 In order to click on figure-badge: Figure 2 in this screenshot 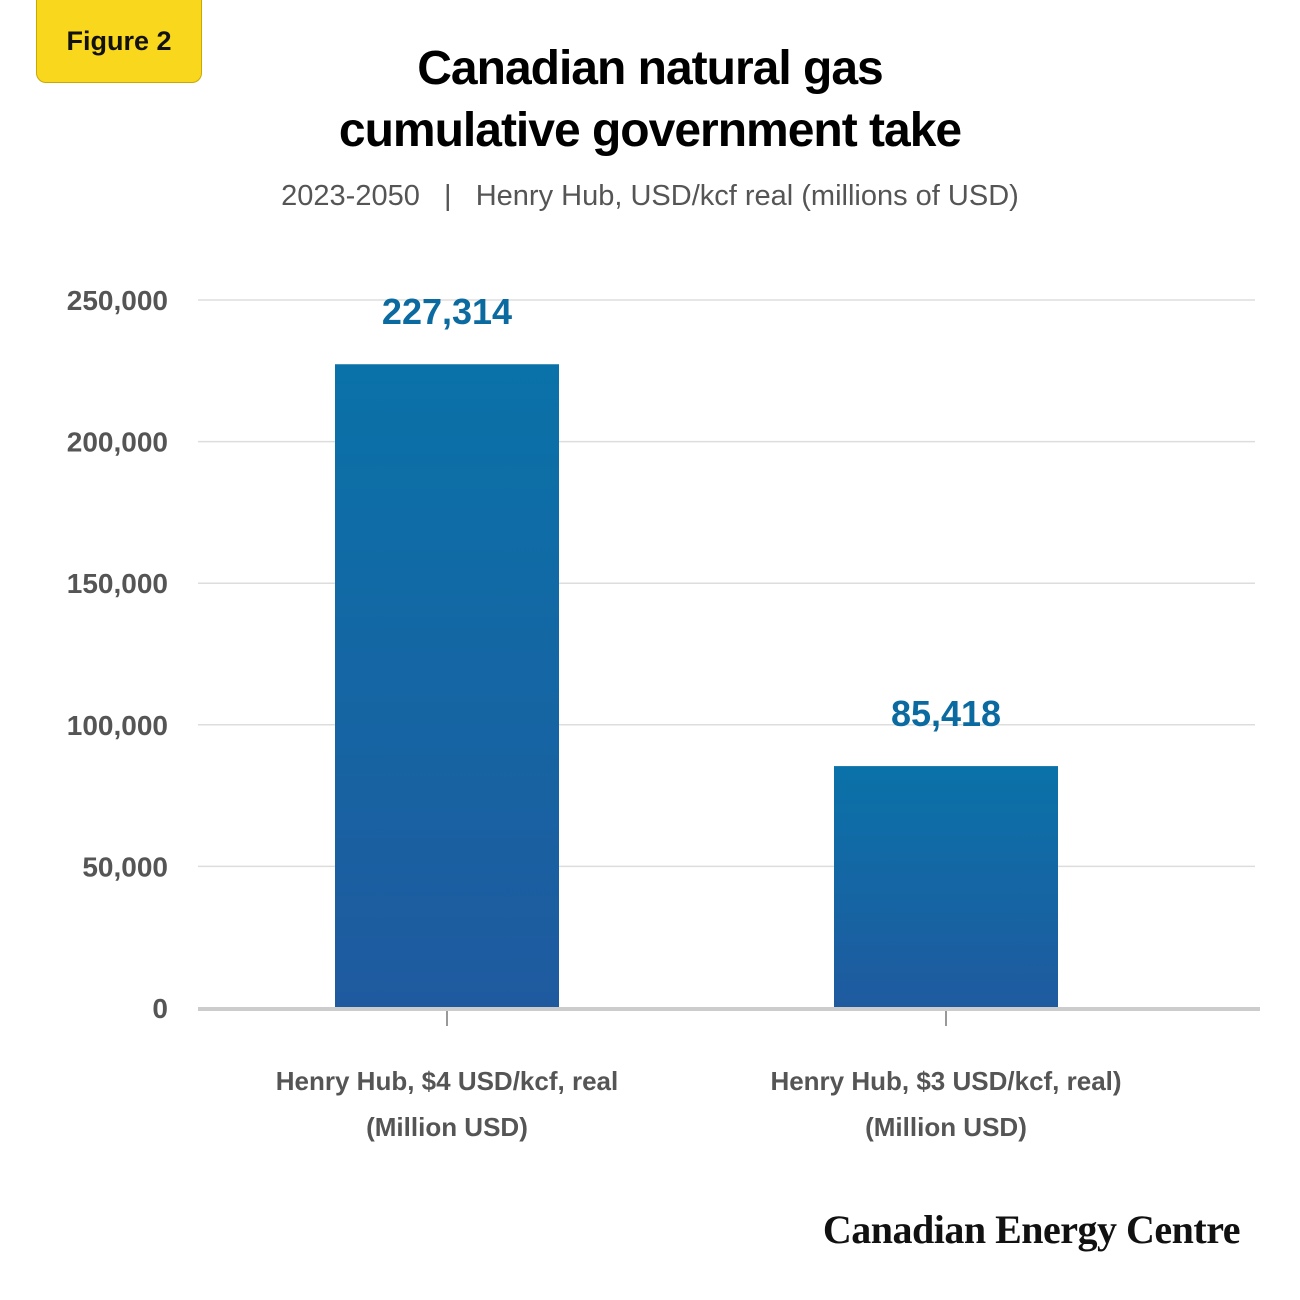, I will do `click(119, 41)`.